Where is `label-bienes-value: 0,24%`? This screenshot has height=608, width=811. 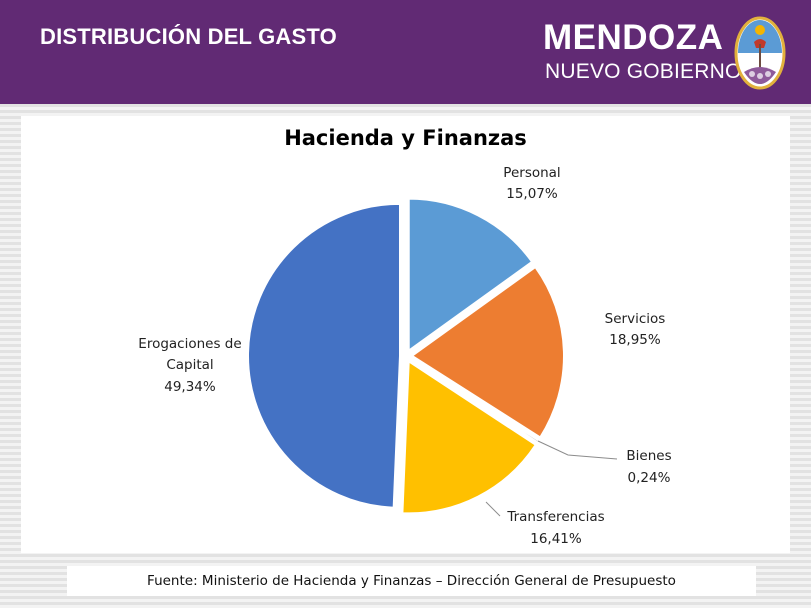 label-bienes-value: 0,24% is located at coordinates (649, 478).